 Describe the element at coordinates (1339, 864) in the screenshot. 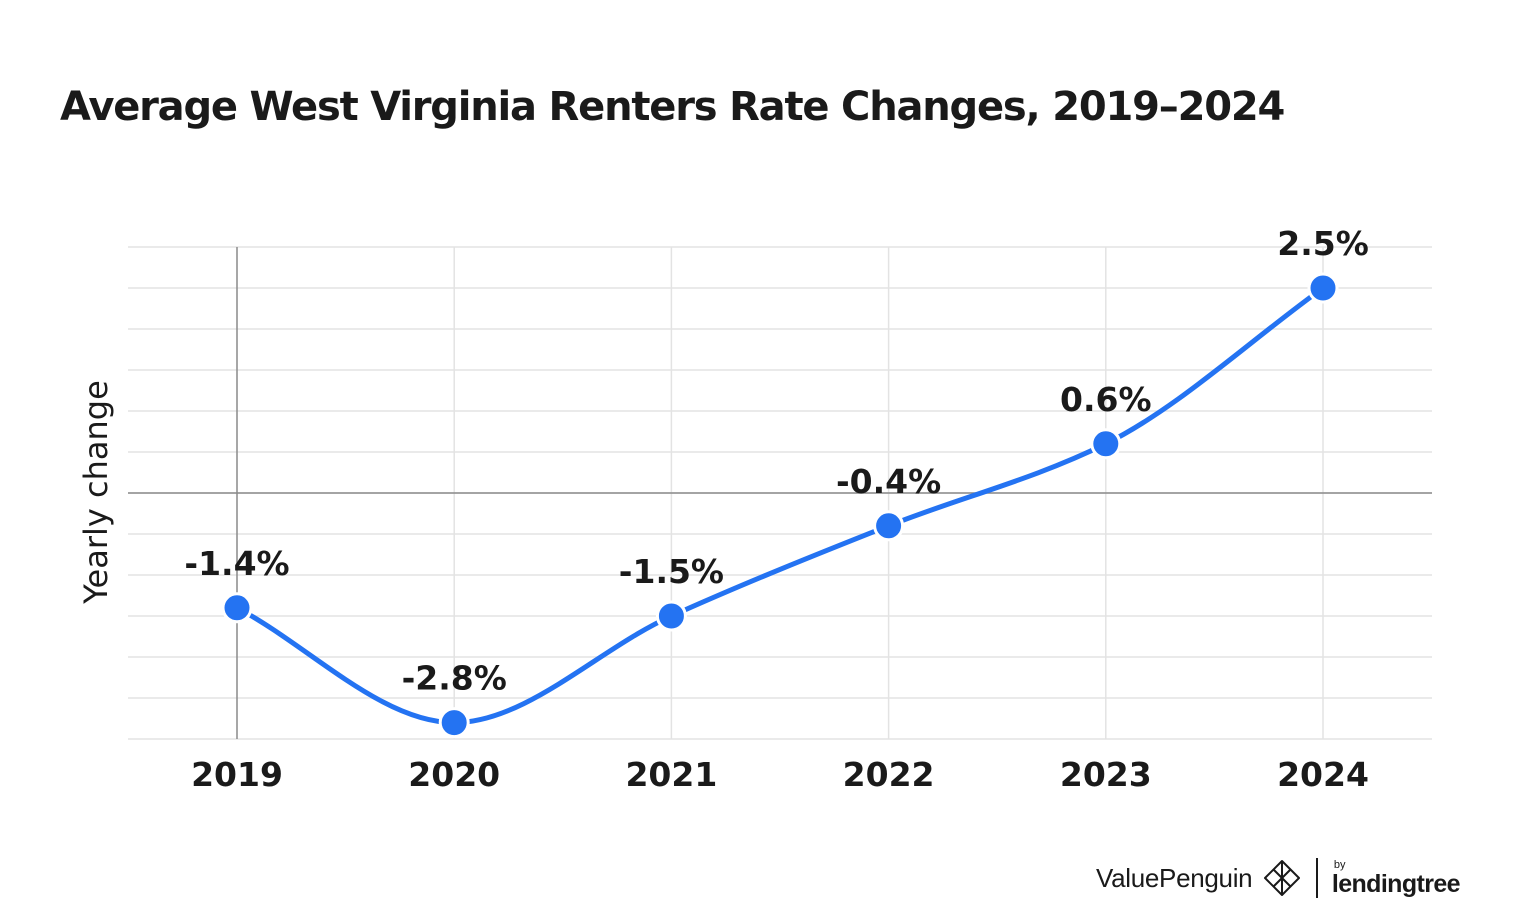

I see `lendingtree-by-text: by` at that location.